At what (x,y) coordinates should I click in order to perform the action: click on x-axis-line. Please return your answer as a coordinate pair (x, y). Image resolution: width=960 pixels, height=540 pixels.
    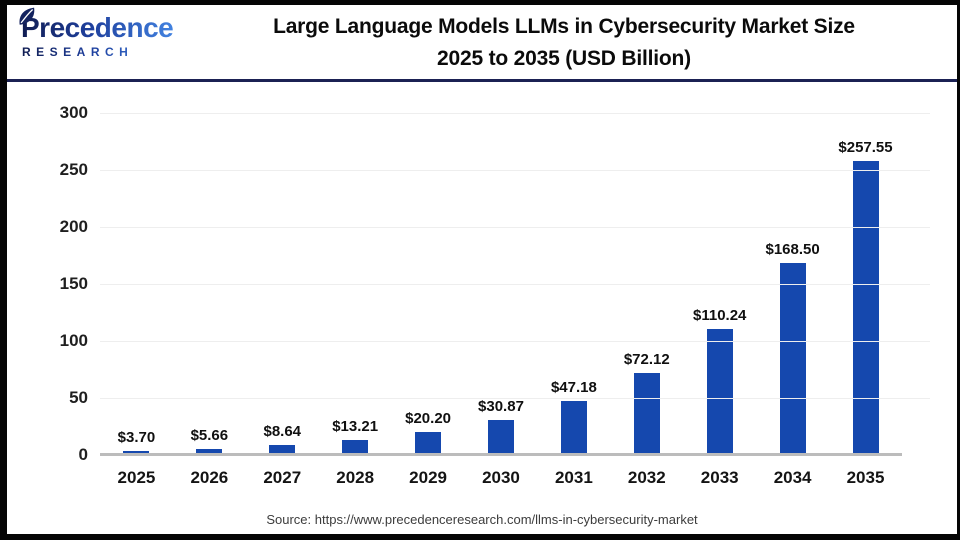
    Looking at the image, I should click on (501, 454).